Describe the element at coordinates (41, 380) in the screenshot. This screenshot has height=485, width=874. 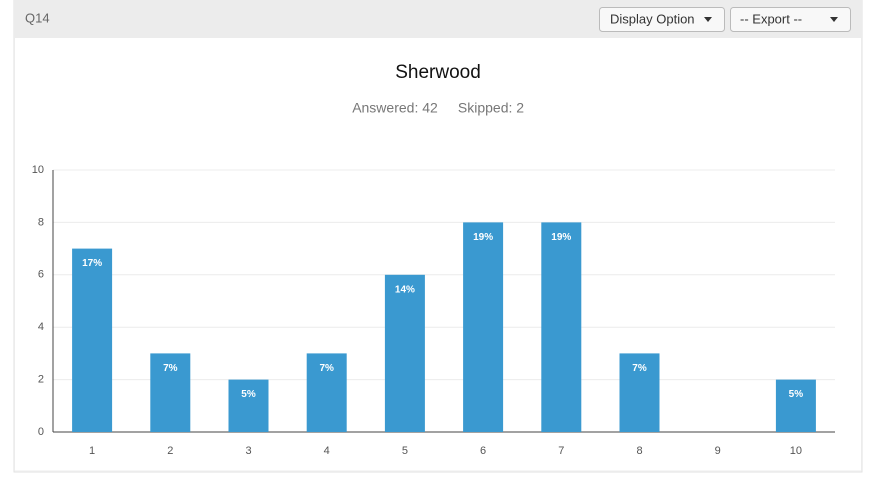
I see `y-tick-label: 2` at that location.